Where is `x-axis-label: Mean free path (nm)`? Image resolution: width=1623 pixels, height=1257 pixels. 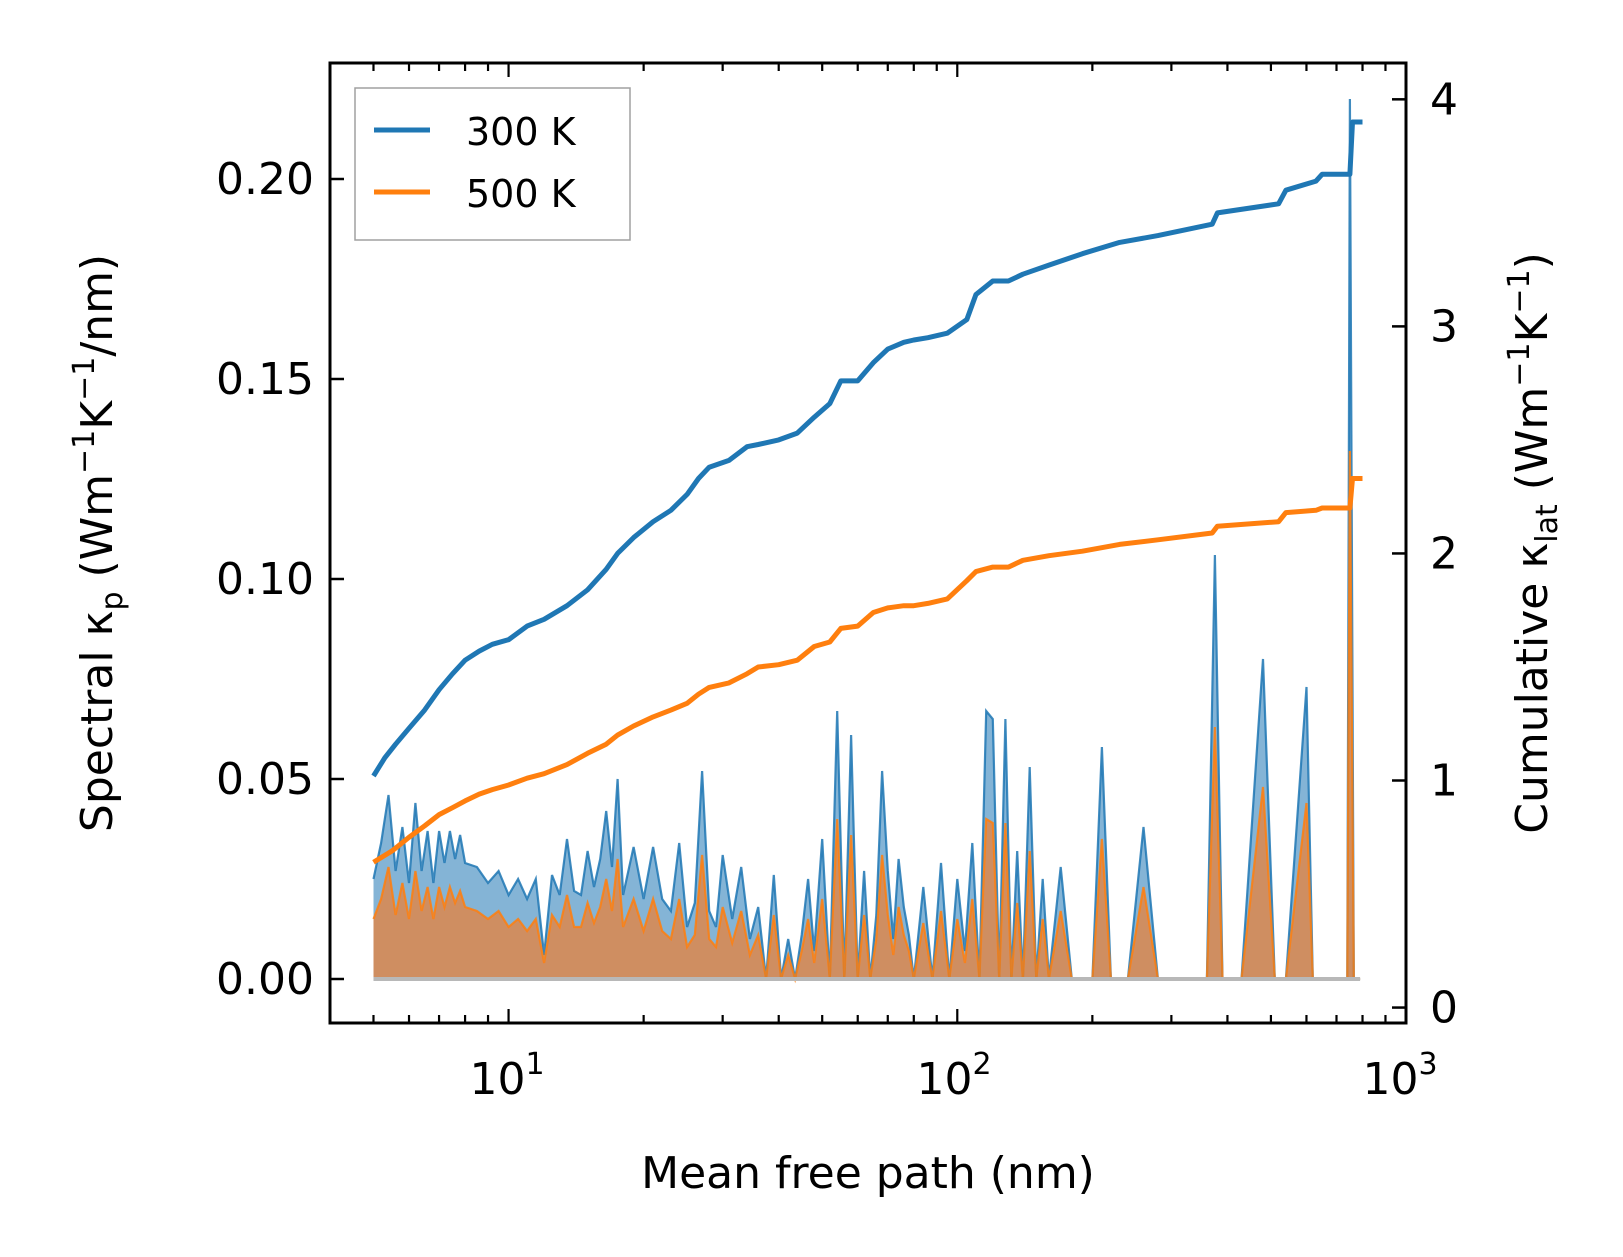
x-axis-label: Mean free path (nm) is located at coordinates (868, 1173).